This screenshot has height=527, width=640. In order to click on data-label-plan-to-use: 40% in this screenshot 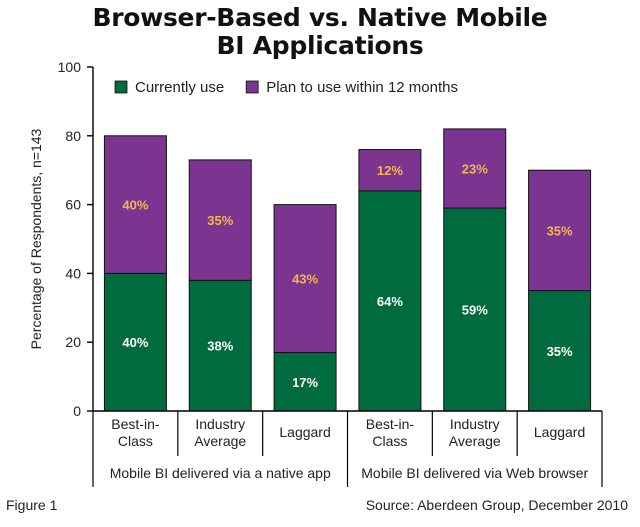, I will do `click(135, 205)`.